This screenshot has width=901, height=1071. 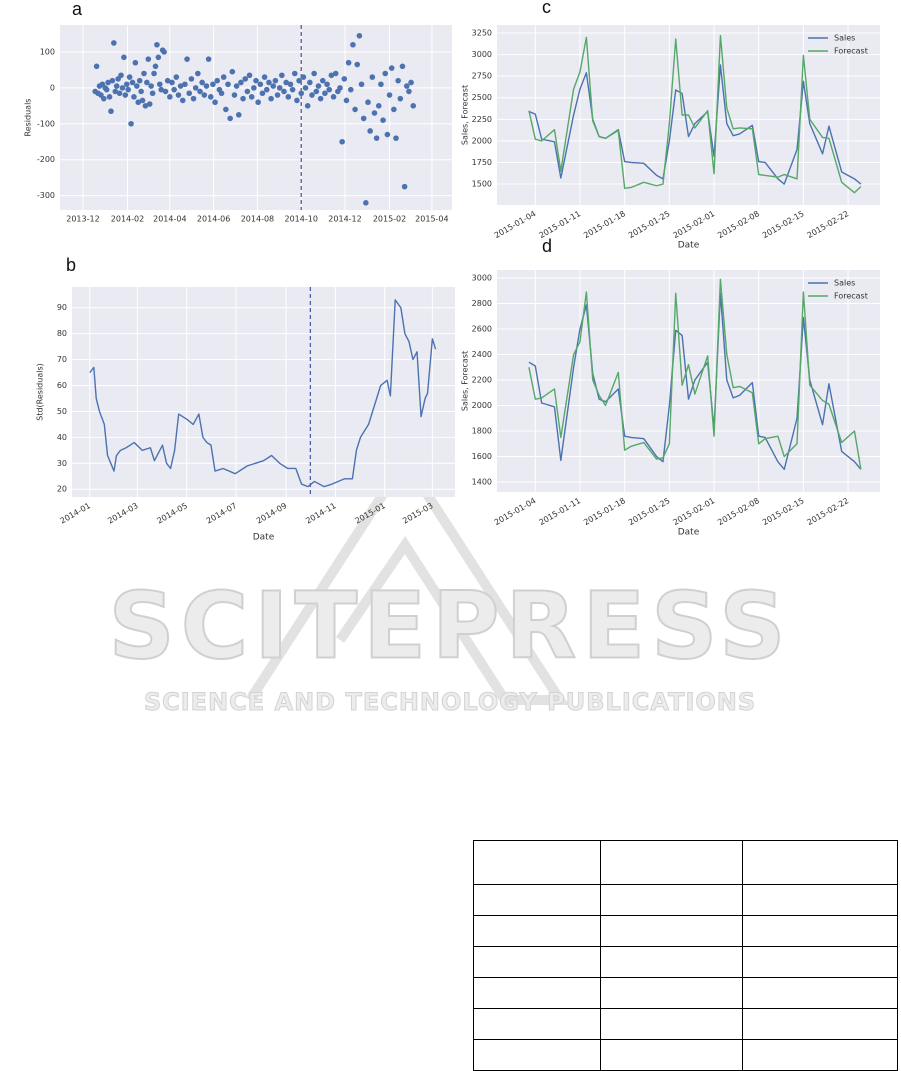 What do you see at coordinates (482, 431) in the screenshot?
I see `y-tick-label: 1800` at bounding box center [482, 431].